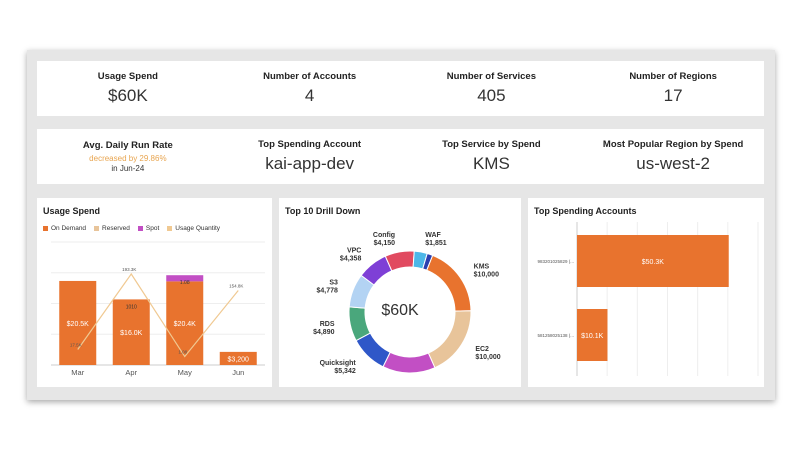  I want to click on run-rate-period: in Jun-24, so click(128, 168).